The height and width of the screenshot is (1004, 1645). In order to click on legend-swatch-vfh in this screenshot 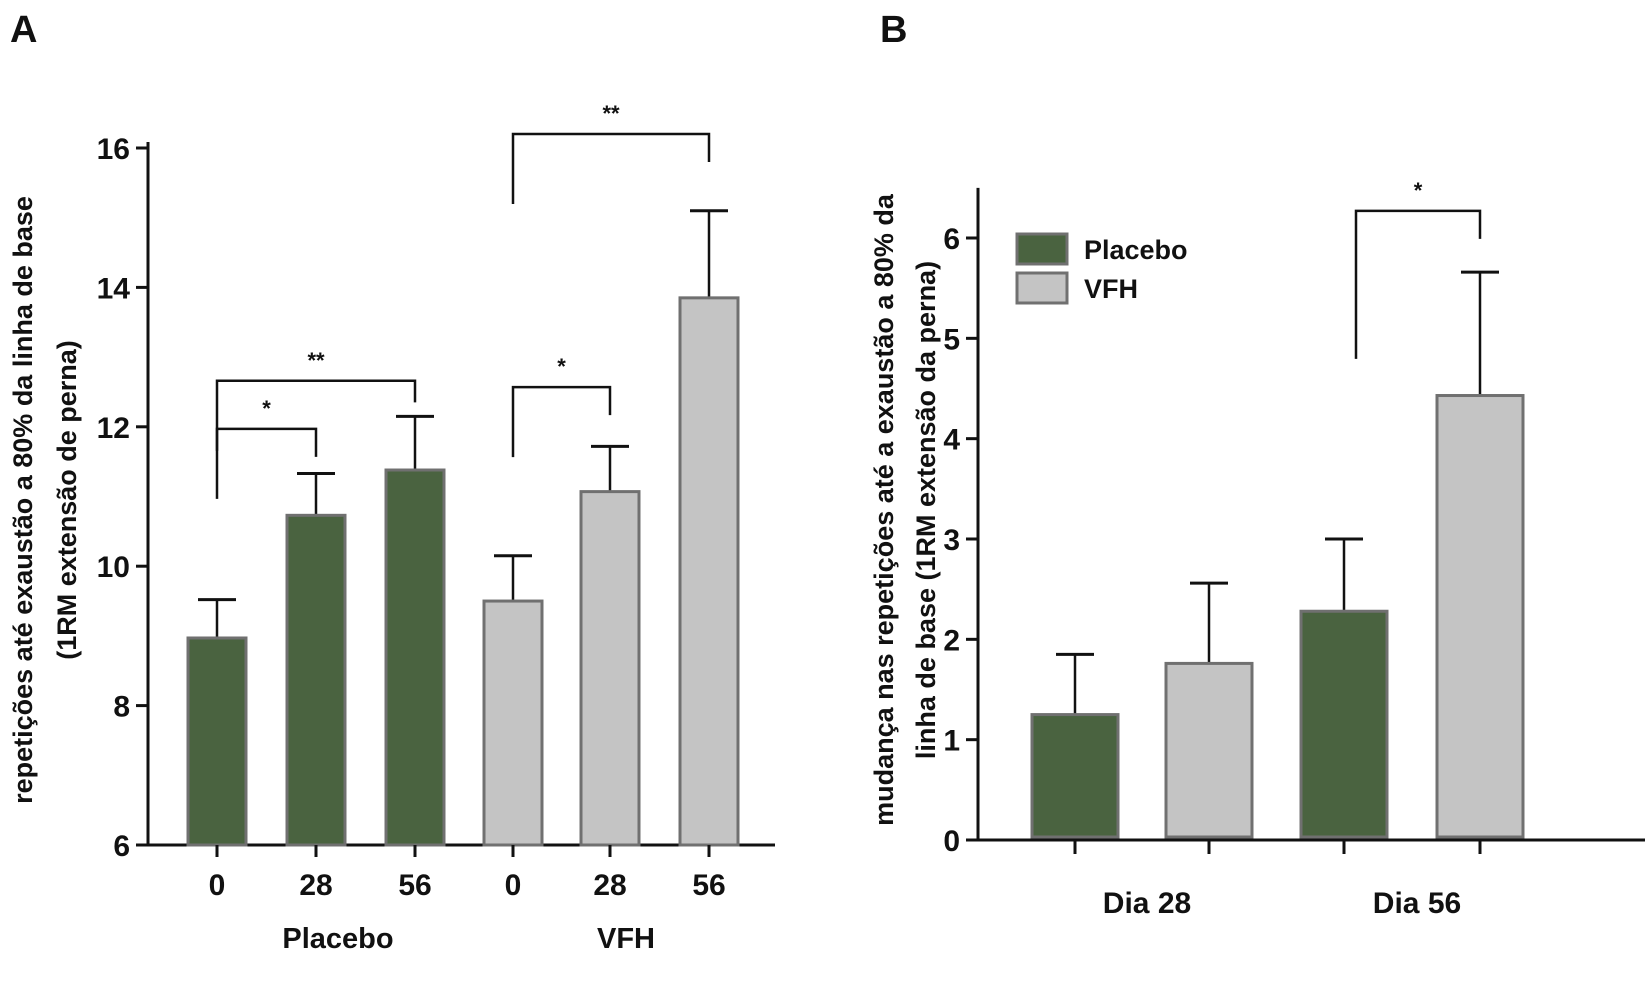, I will do `click(1042, 288)`.